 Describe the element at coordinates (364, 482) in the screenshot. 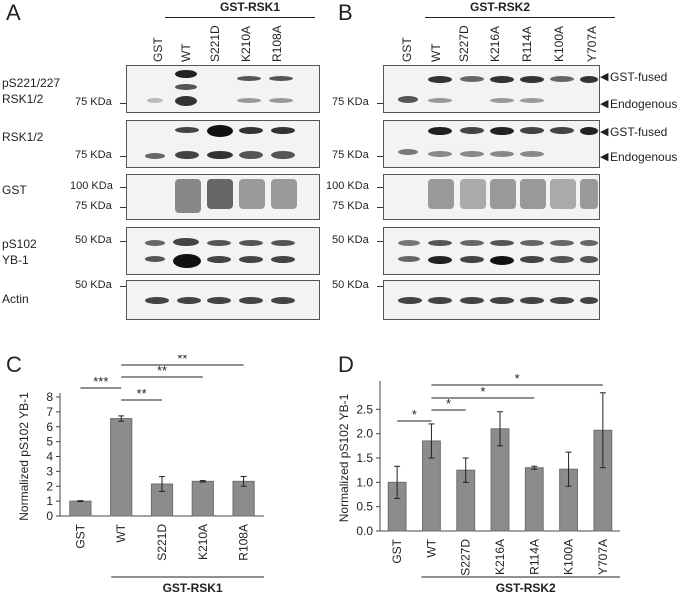

I see `y-tick-label: 1.0` at that location.